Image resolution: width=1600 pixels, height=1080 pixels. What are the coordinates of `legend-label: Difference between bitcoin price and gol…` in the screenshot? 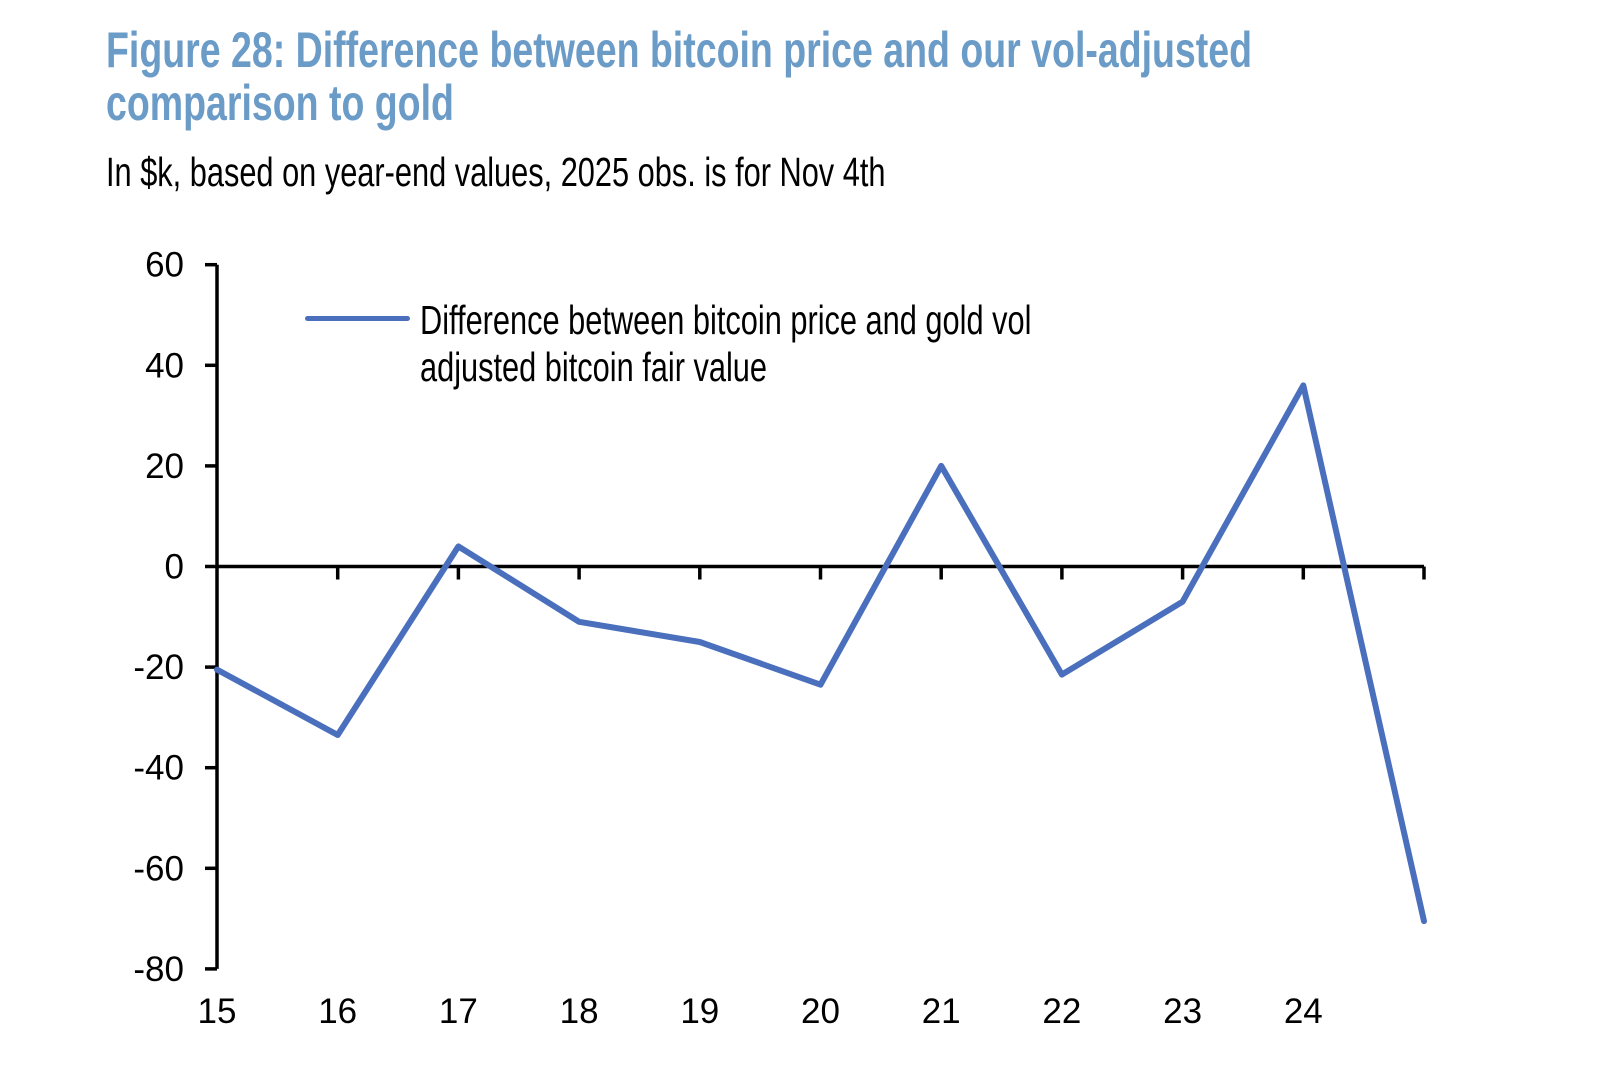 It's located at (725, 344).